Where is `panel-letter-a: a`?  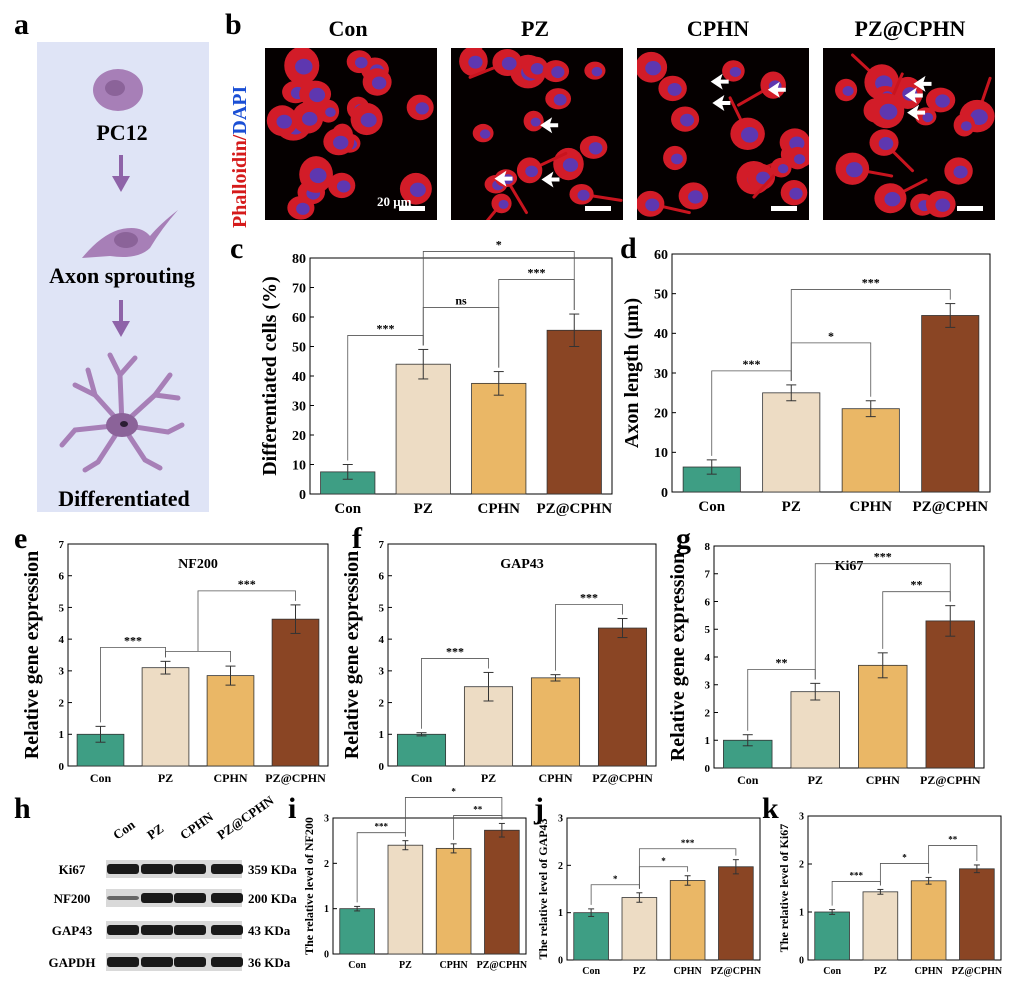
panel-letter-a: a is located at coordinates (21, 24).